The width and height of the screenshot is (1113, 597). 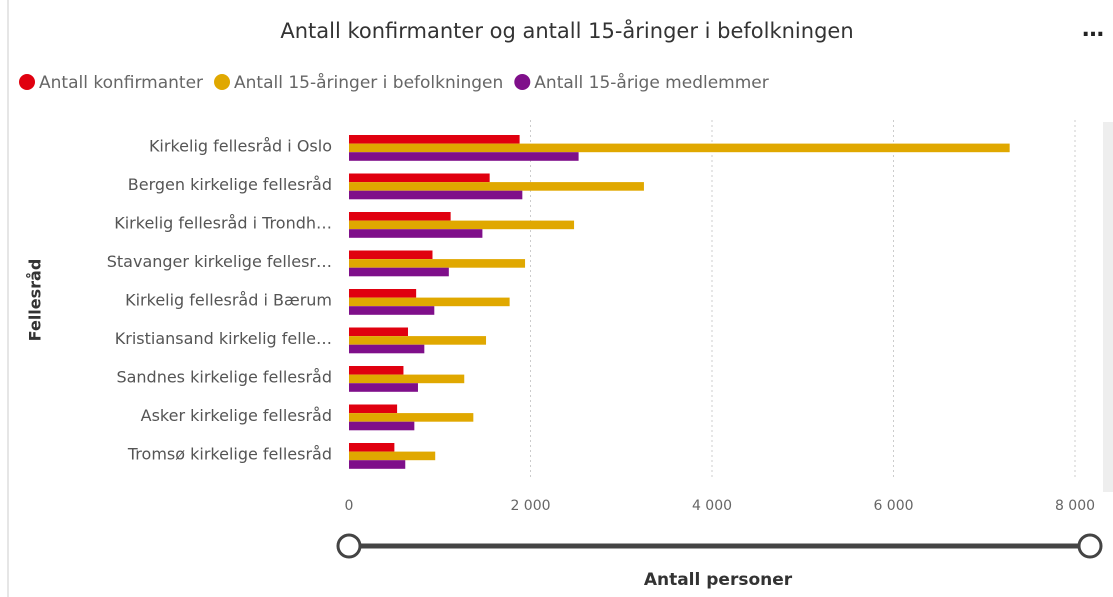 What do you see at coordinates (712, 506) in the screenshot?
I see `x-tick-label: 4 000` at bounding box center [712, 506].